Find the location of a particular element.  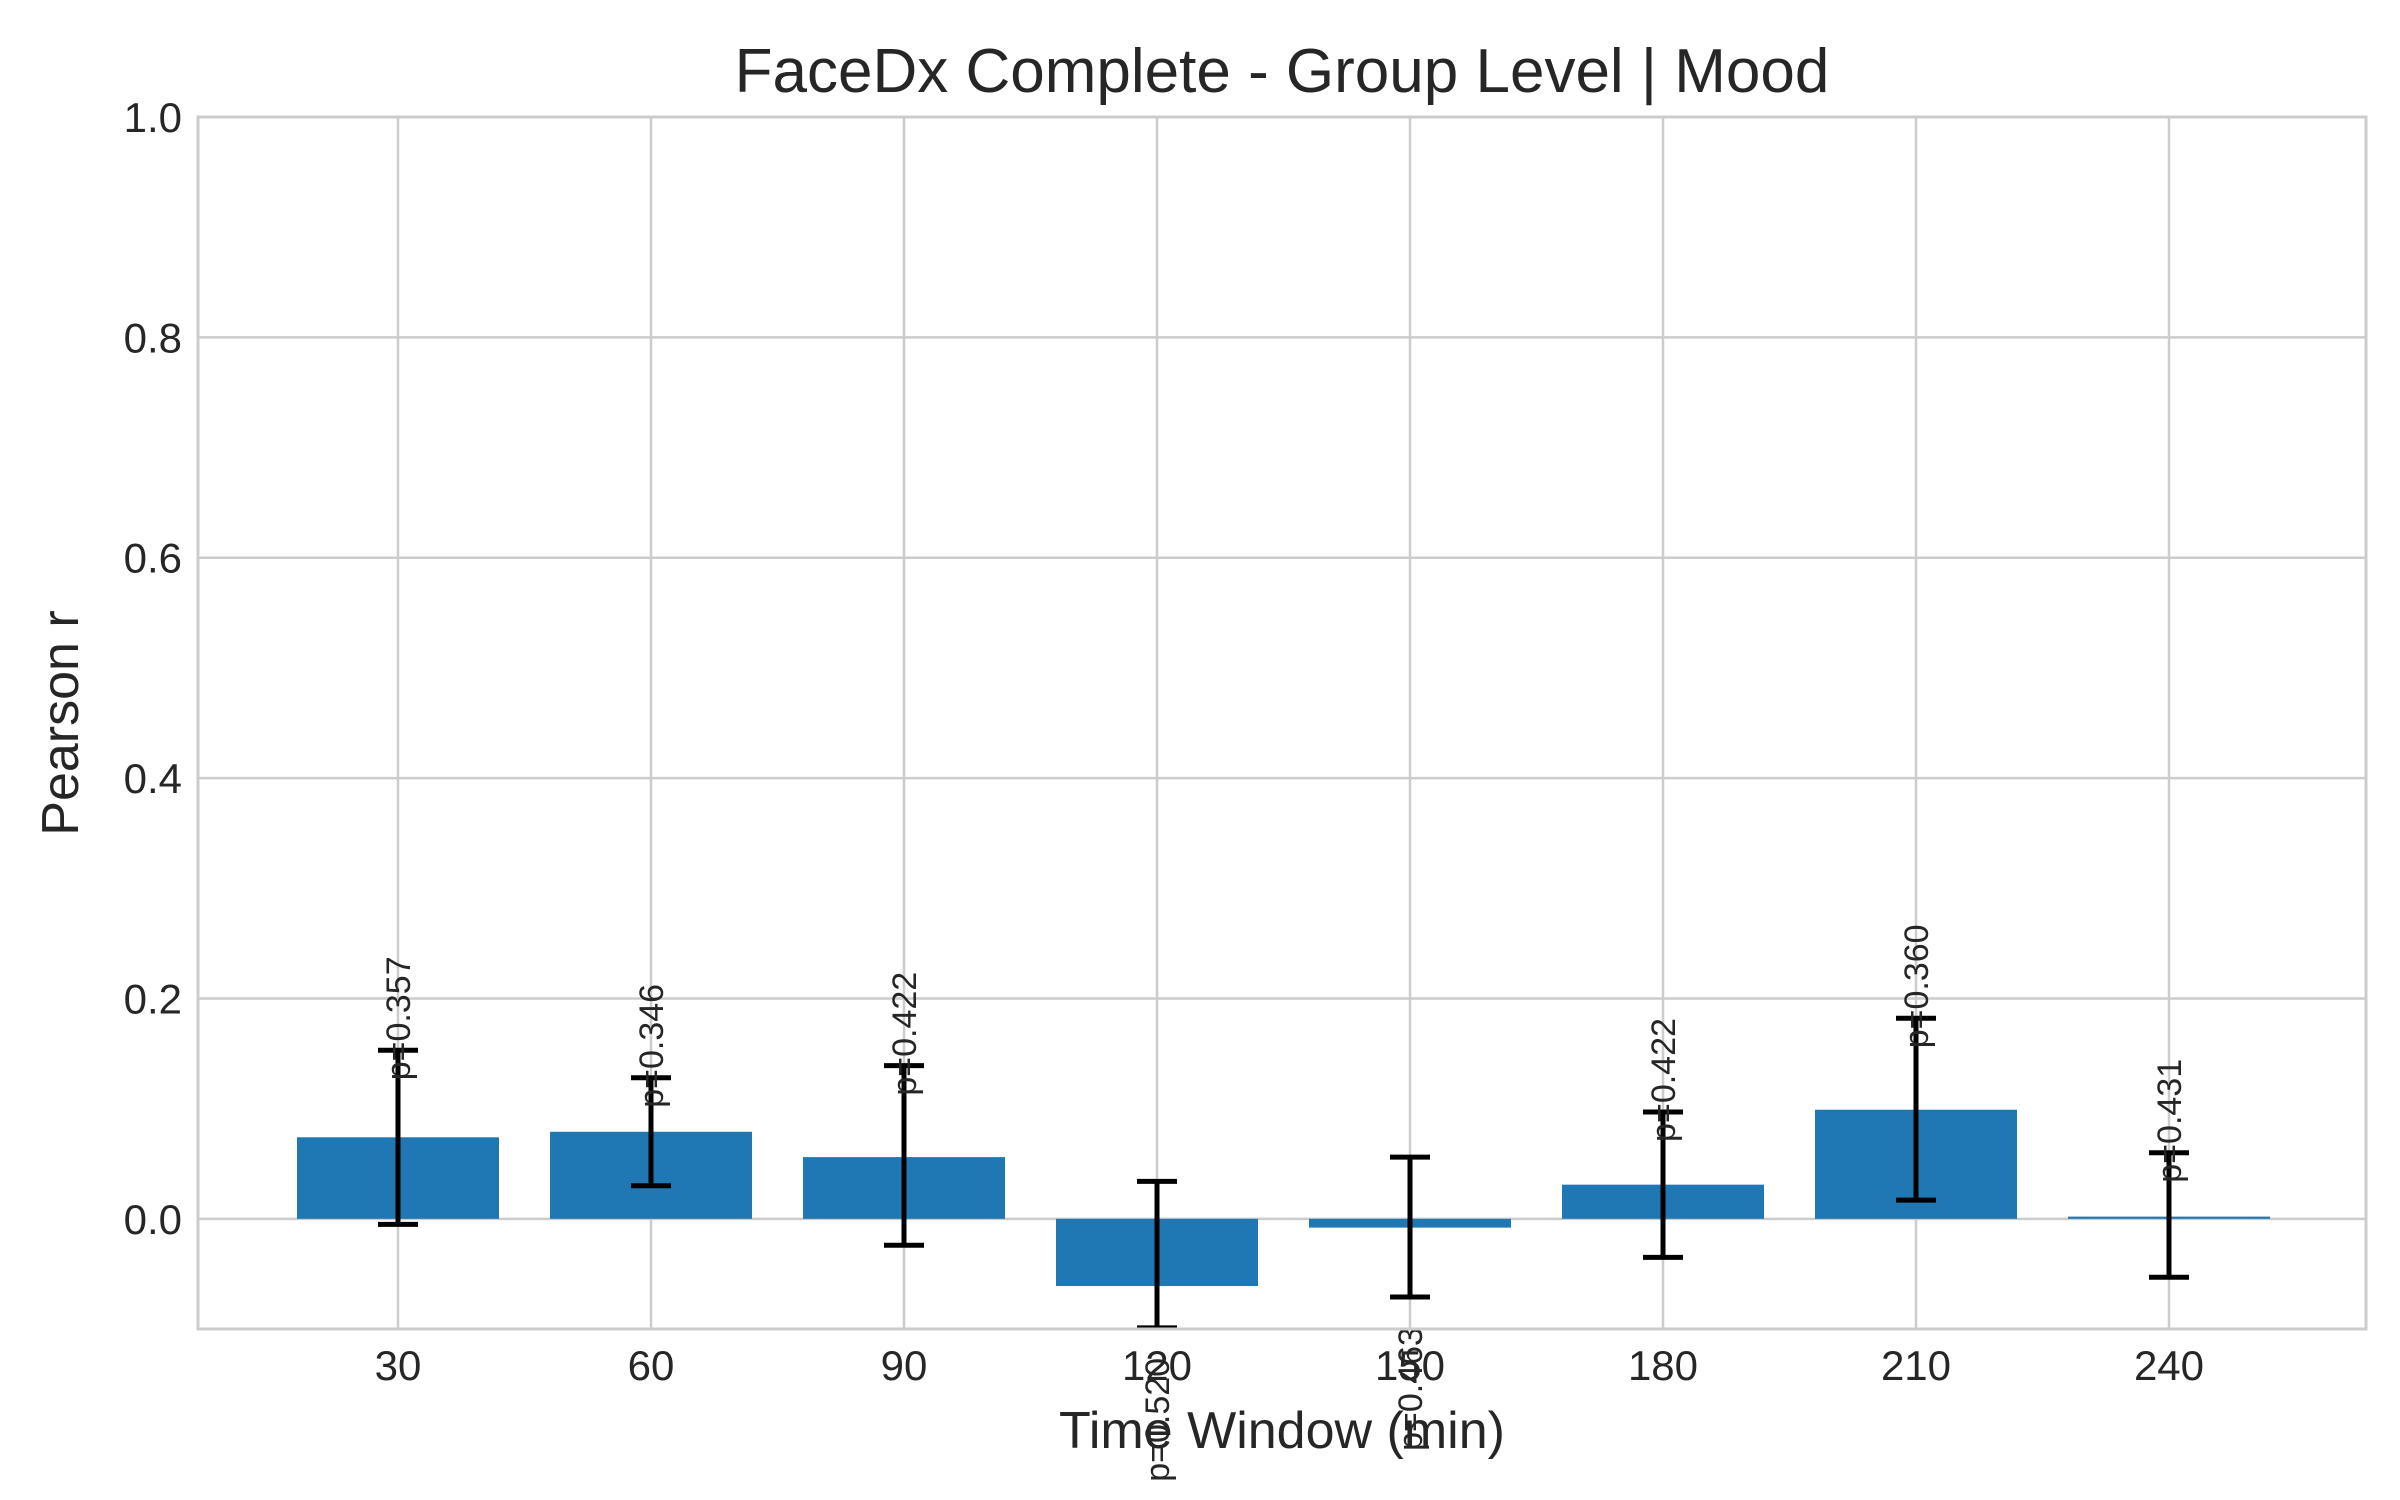

p-value-label: p=0.431 is located at coordinates (2170, 1121).